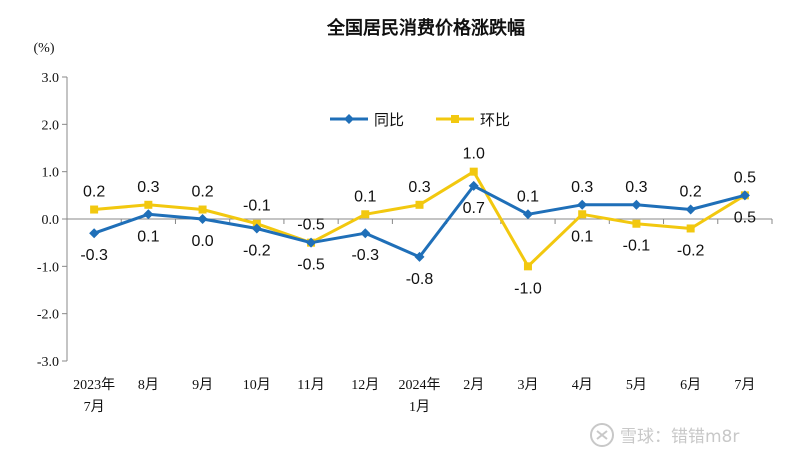 The width and height of the screenshot is (800, 459). Describe the element at coordinates (420, 279) in the screenshot. I see `data-label-yoy: -0.8` at that location.